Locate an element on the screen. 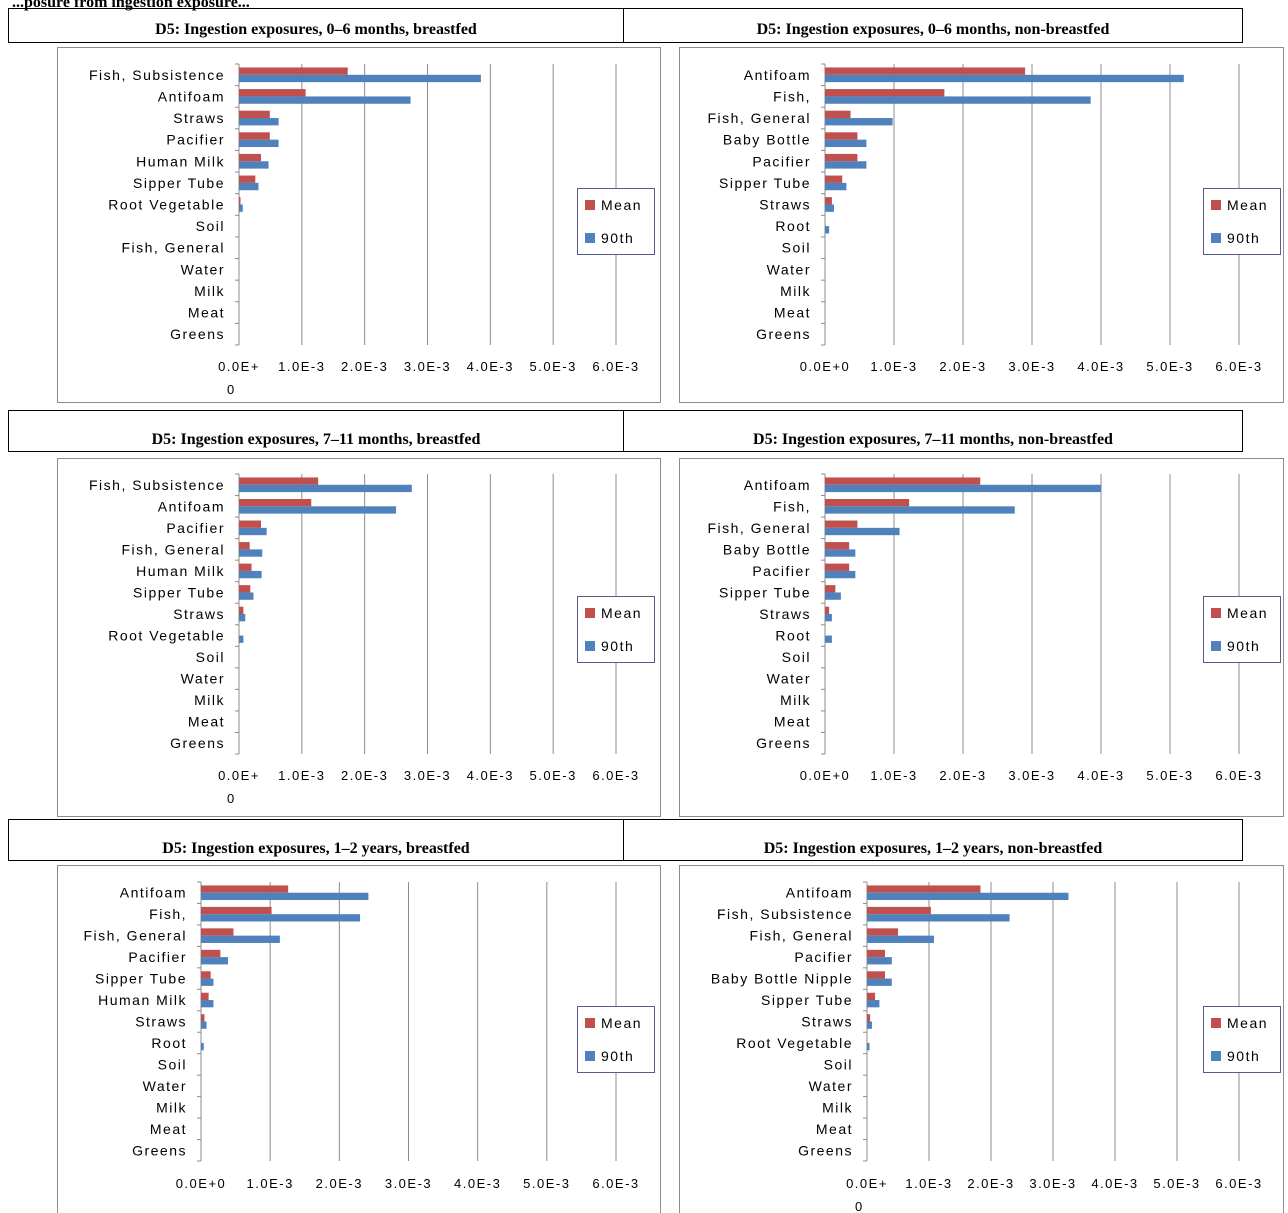  category-label: Root is located at coordinates (793, 636).